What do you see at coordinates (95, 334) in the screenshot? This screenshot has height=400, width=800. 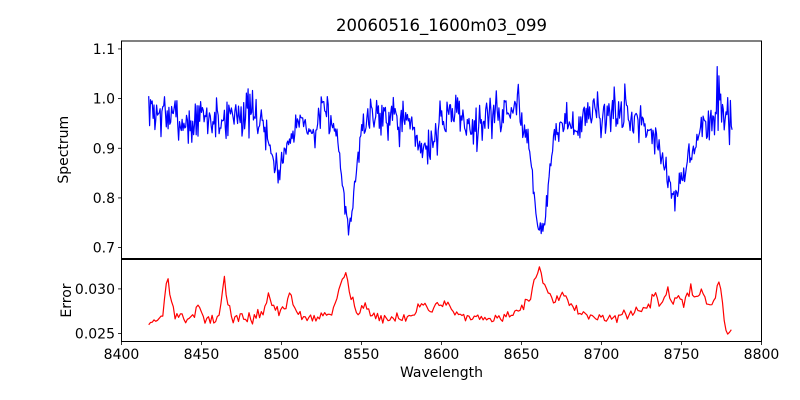 I see `error-y-tick-label: 0.025` at bounding box center [95, 334].